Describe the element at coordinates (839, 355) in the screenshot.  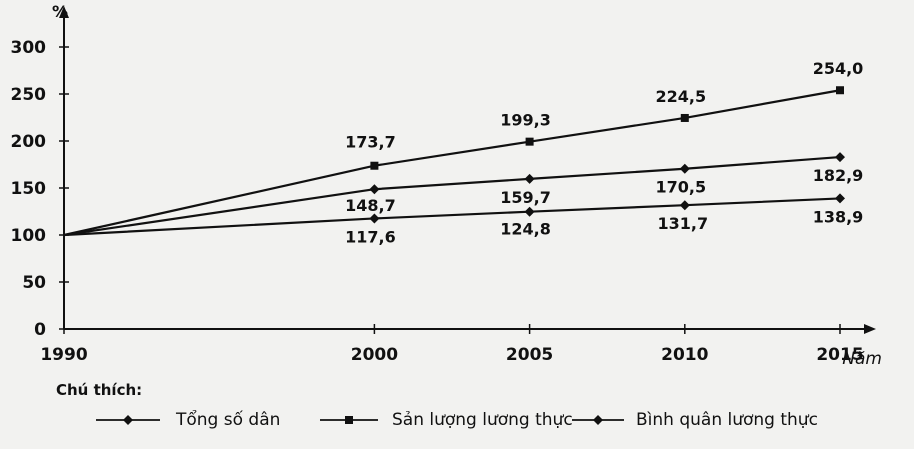
I see `x-tick-label: 2015` at that location.